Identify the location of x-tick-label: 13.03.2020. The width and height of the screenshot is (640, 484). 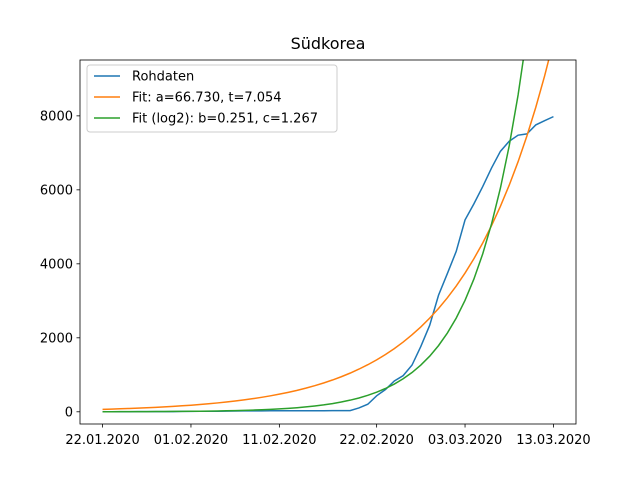
(553, 440).